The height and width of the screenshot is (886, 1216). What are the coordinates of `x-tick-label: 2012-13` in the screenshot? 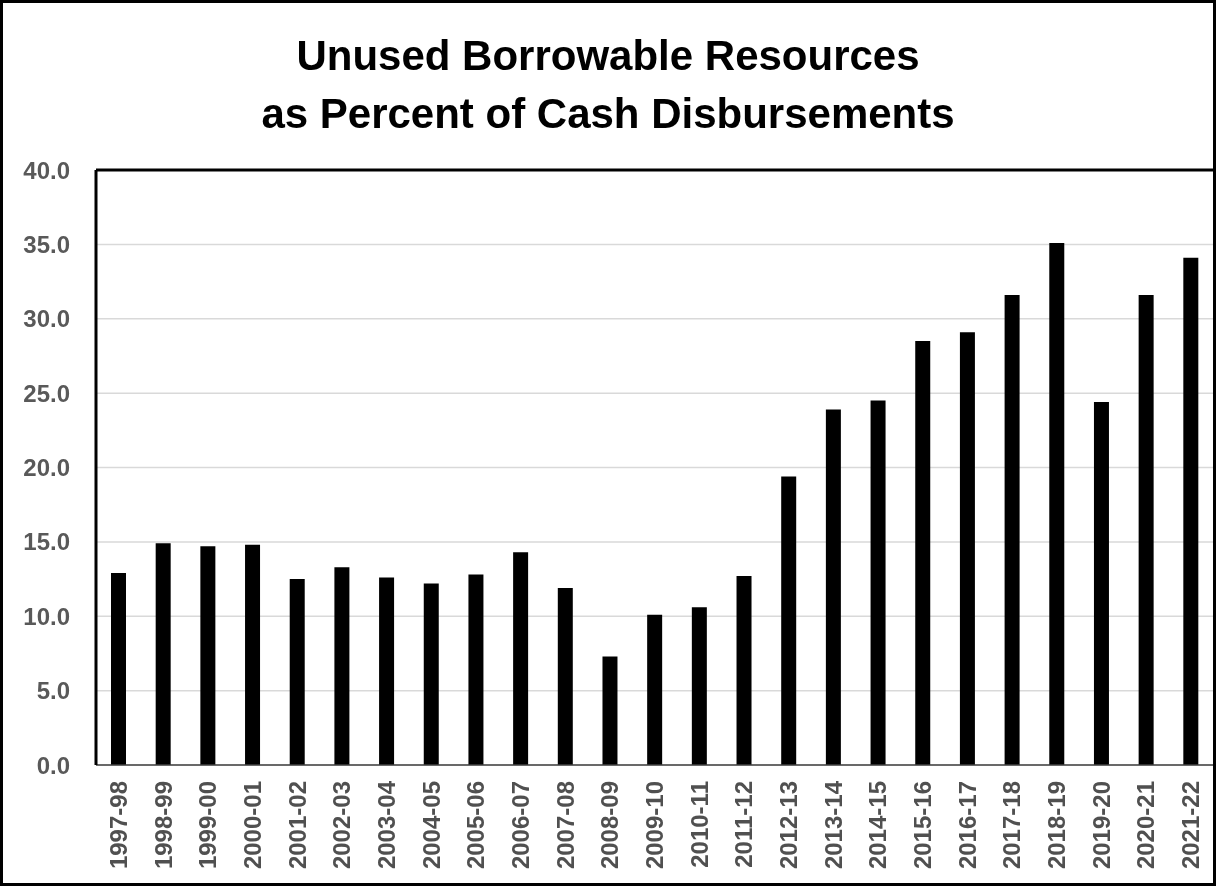 It's located at (789, 825).